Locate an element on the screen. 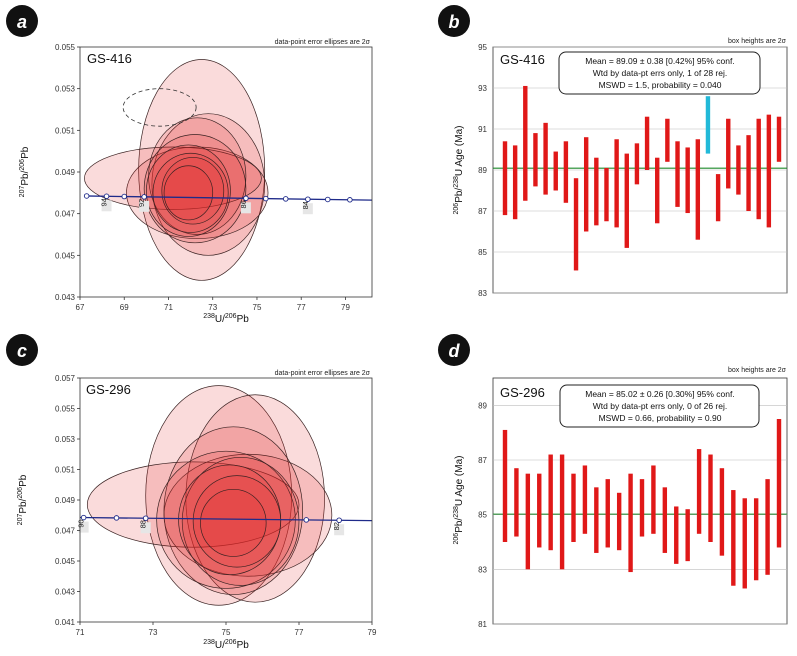 This screenshot has width=797, height=656. x-tick-label-pc-3: 77 is located at coordinates (299, 632).